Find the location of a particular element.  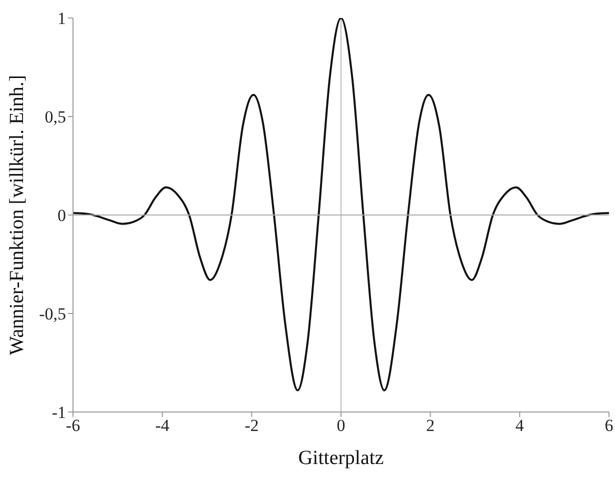

y-tick-label: -1 is located at coordinates (59, 412).